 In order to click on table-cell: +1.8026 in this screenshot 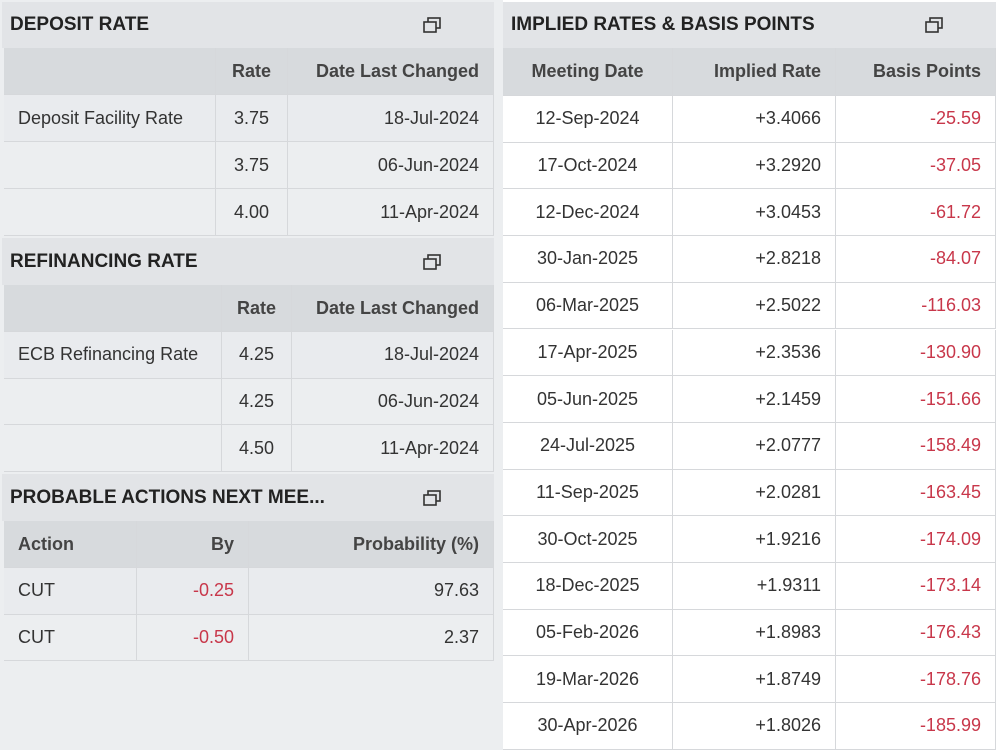, I will do `click(754, 726)`.